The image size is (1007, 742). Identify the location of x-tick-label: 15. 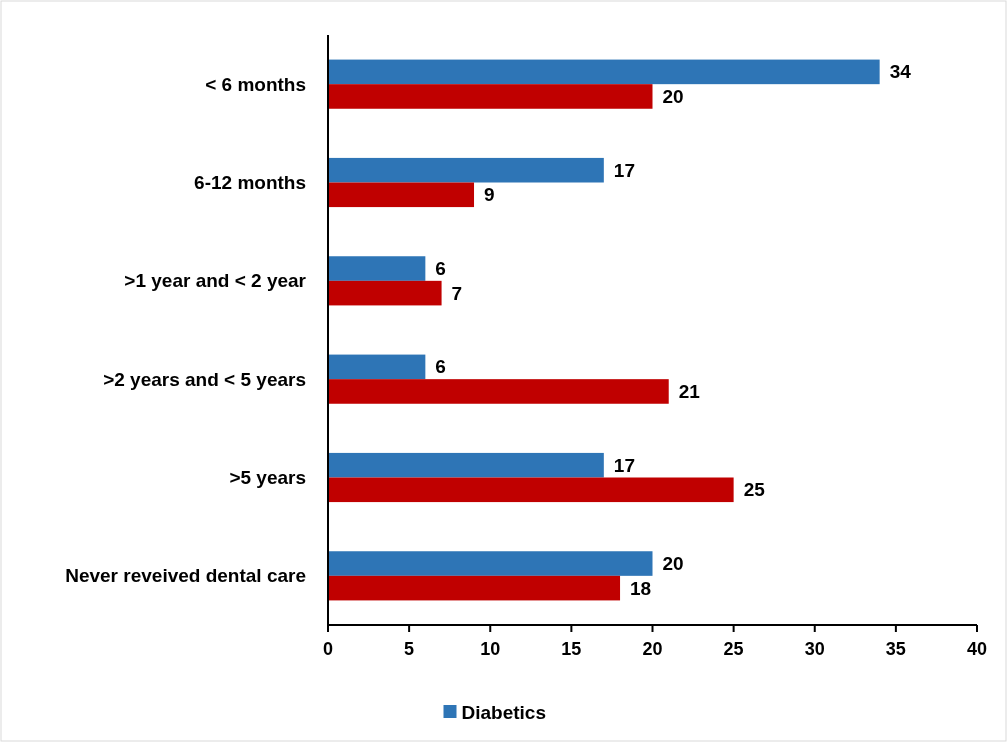
(571, 649).